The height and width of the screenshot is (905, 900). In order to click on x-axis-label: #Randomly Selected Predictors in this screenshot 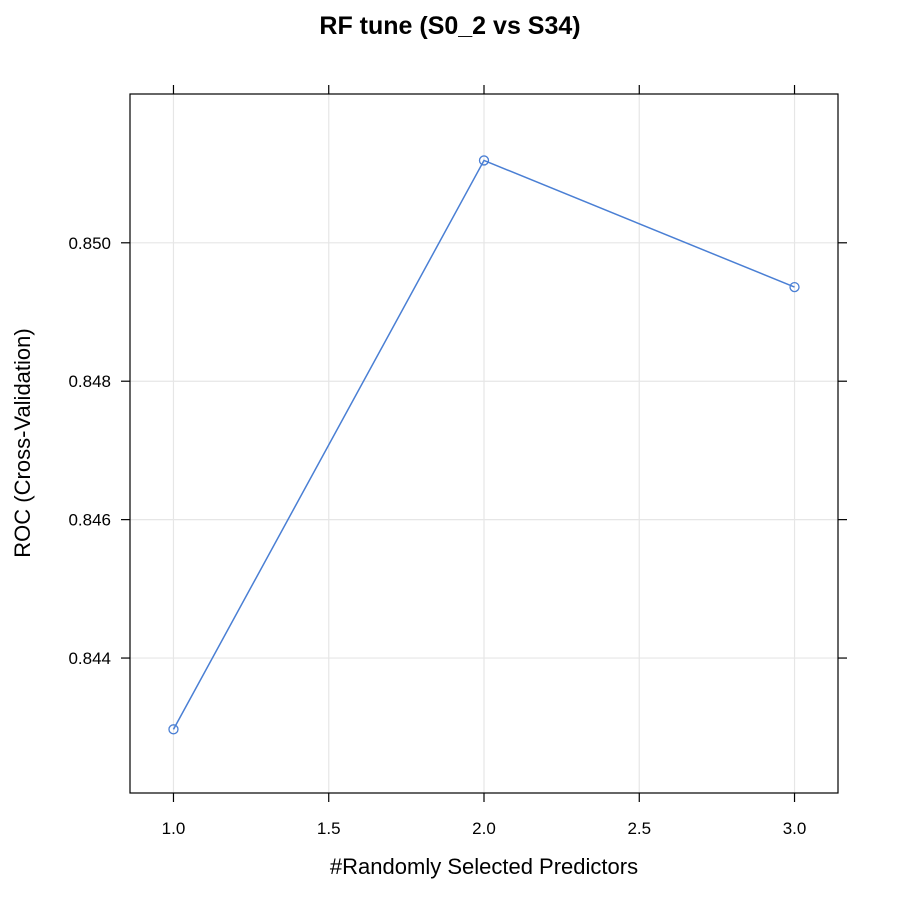, I will do `click(484, 866)`.